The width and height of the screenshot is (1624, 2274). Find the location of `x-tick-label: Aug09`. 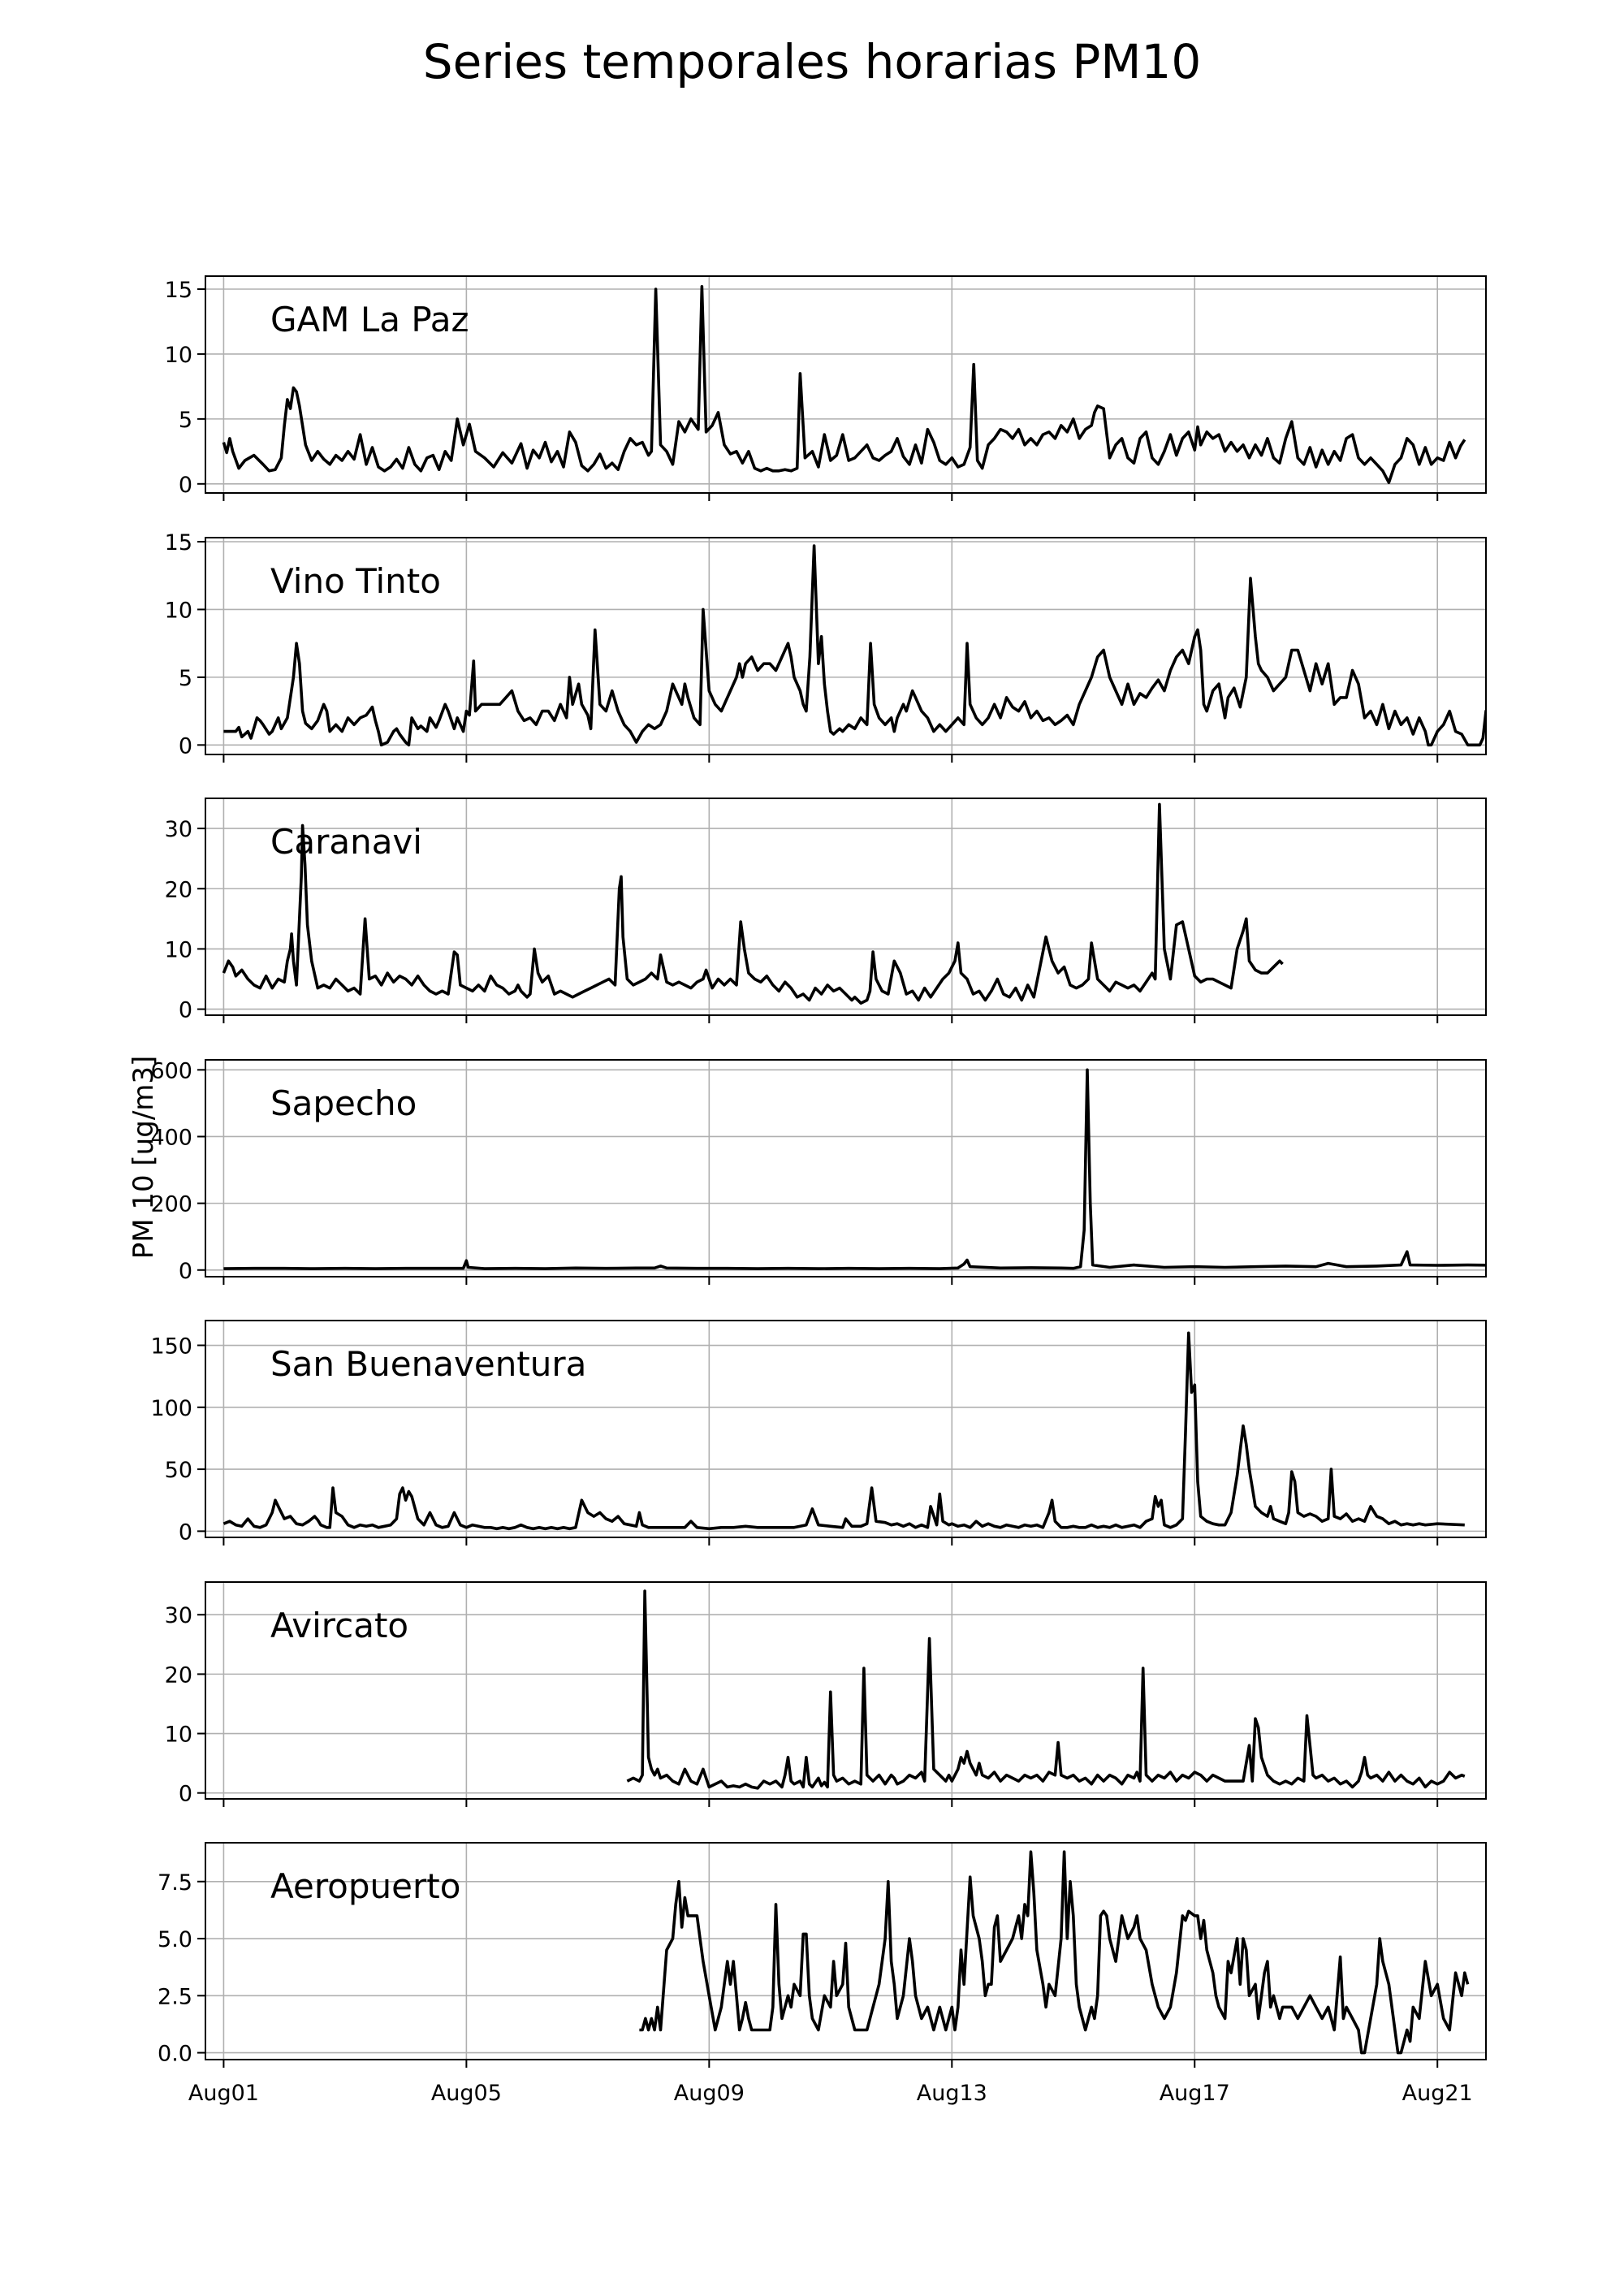

x-tick-label: Aug09 is located at coordinates (710, 2093).